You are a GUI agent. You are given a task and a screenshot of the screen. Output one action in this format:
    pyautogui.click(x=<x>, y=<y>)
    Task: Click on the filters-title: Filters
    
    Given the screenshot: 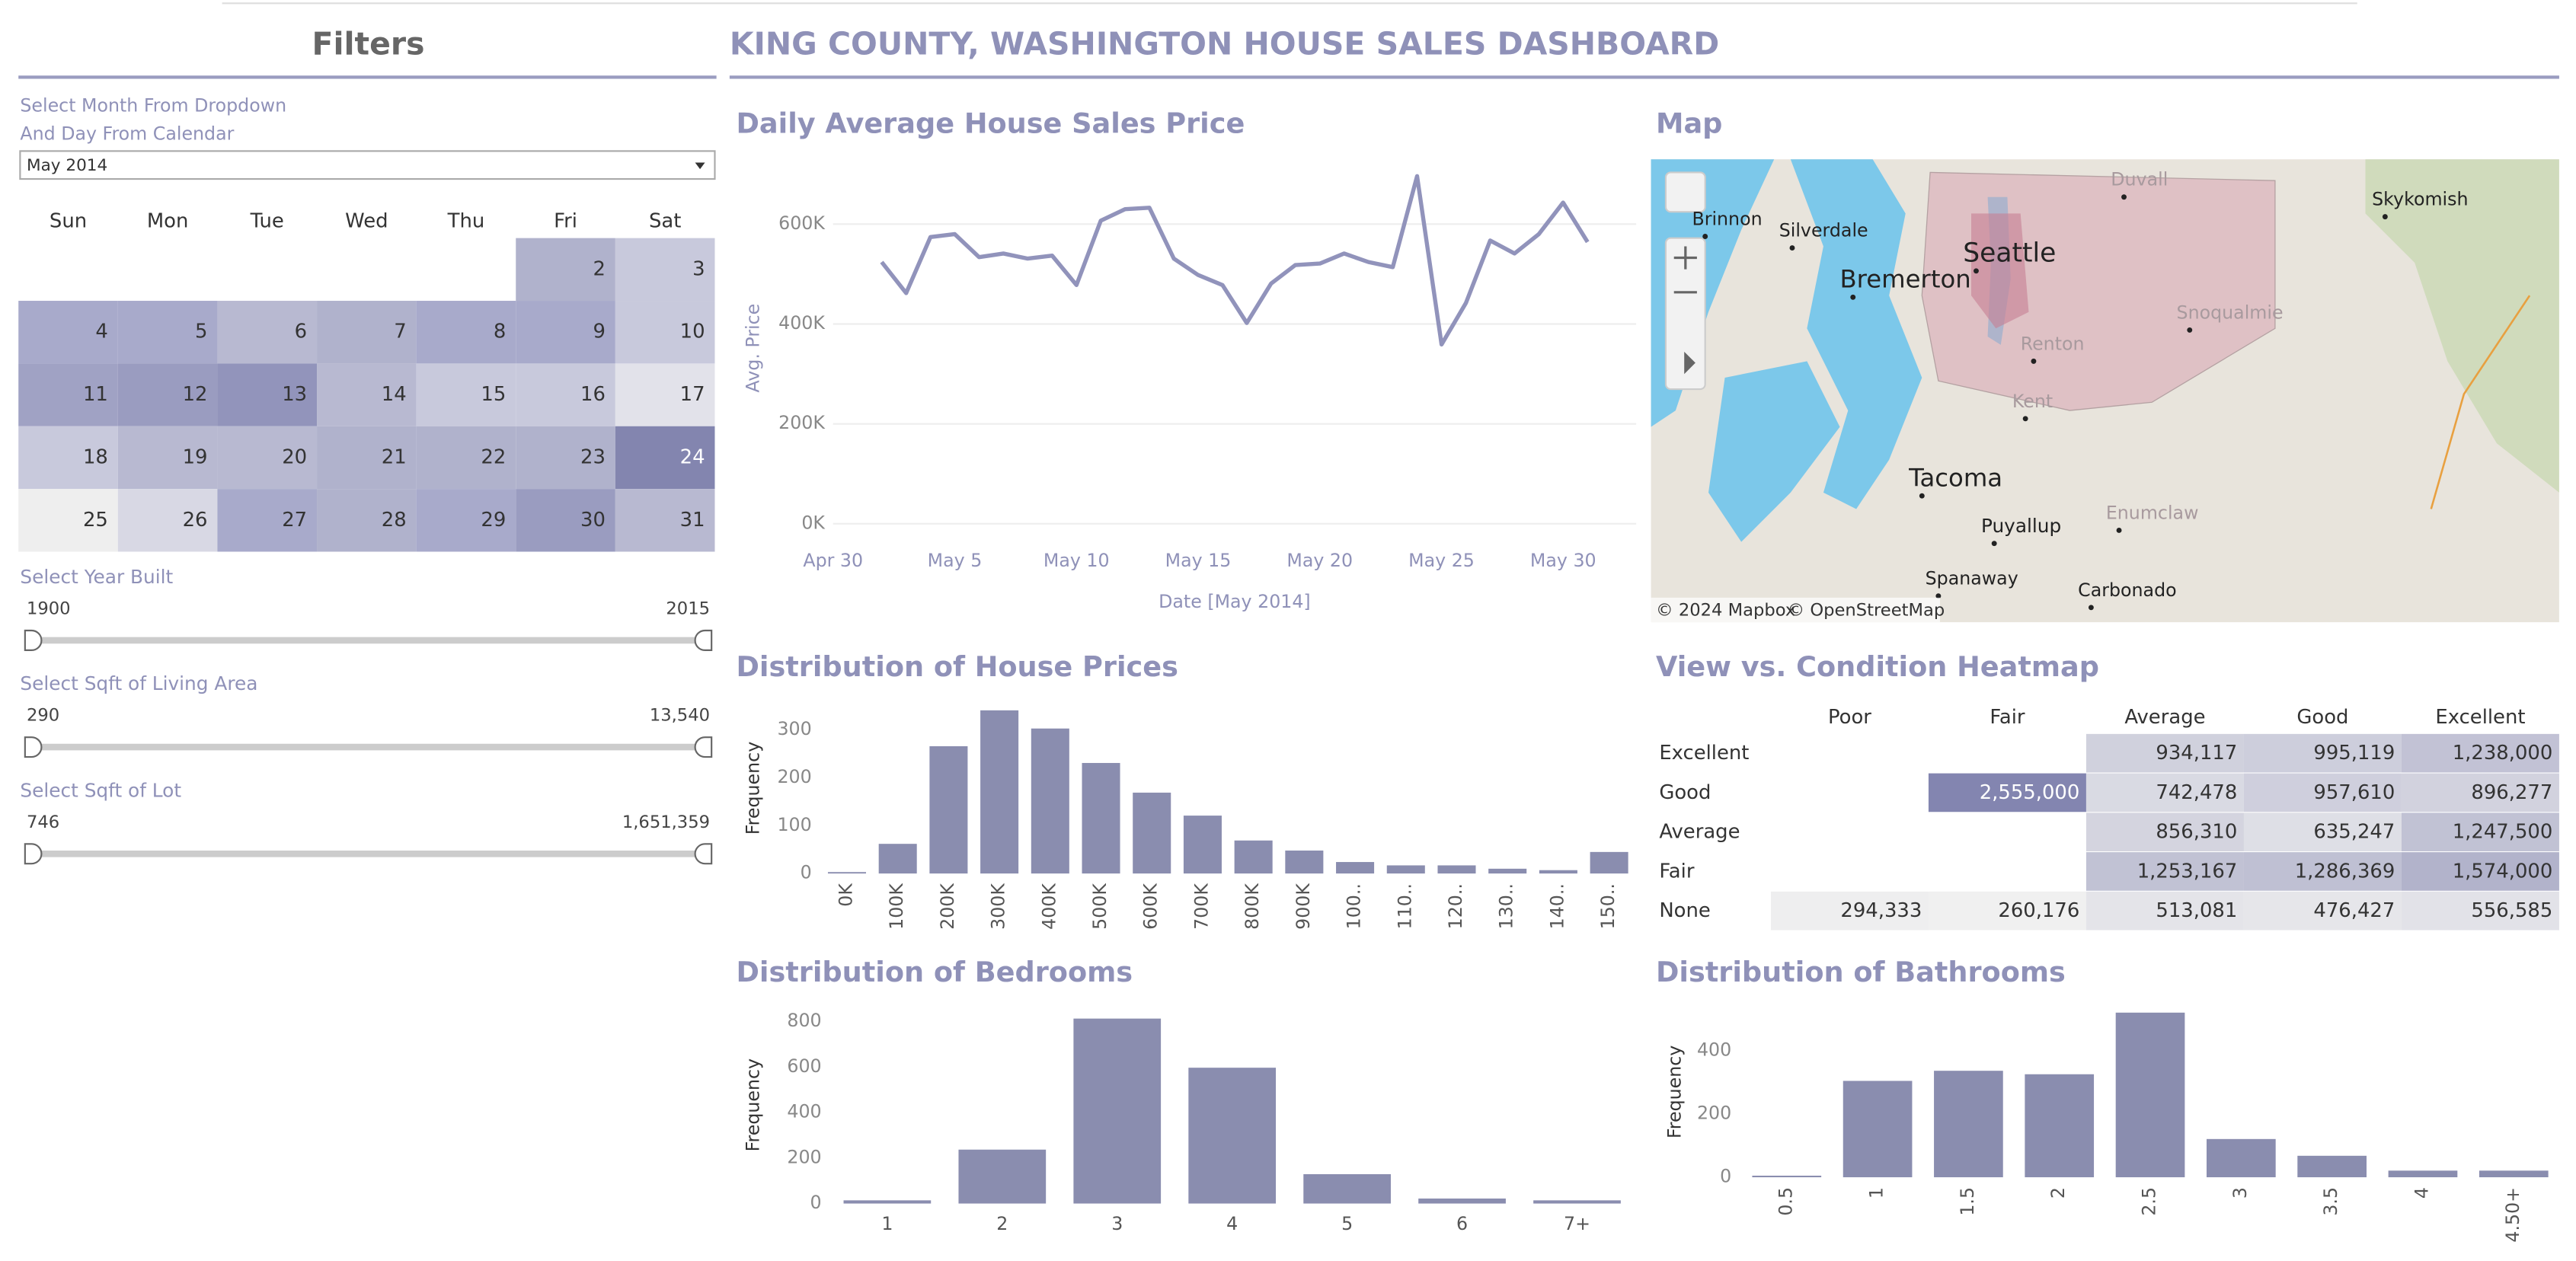 What is the action you would take?
    pyautogui.click(x=369, y=44)
    